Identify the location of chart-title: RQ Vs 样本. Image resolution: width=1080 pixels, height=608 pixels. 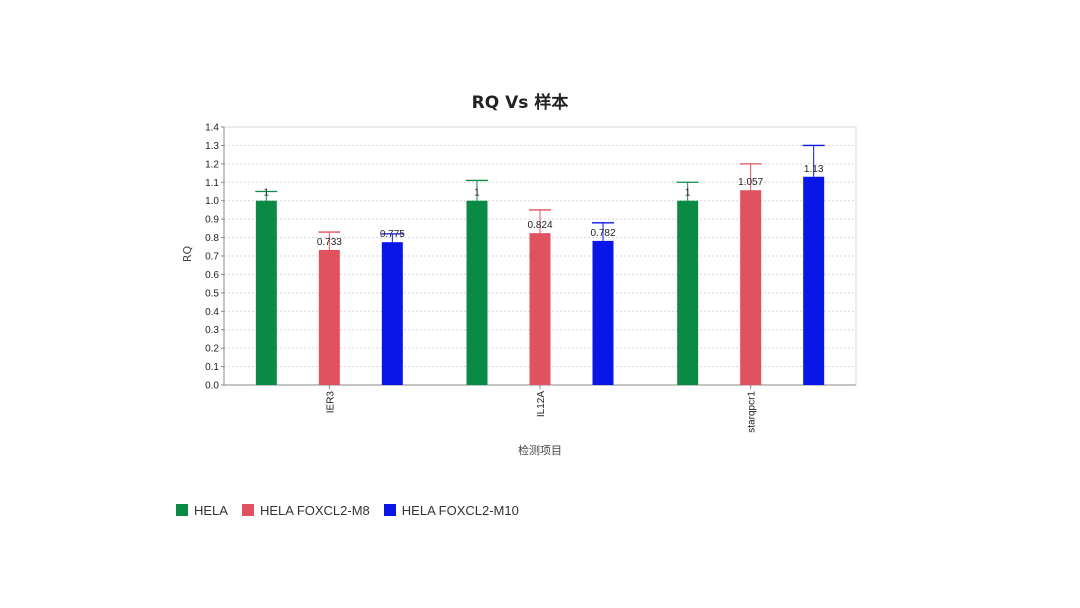
(520, 102).